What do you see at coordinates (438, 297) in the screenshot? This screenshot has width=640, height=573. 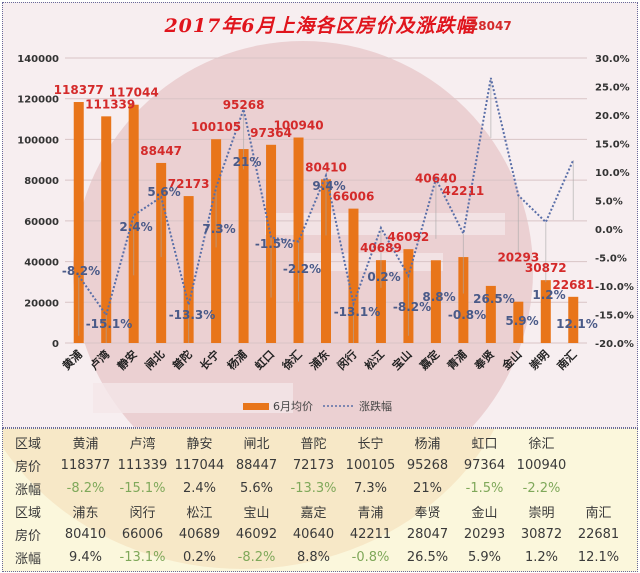 I see `change-rate-label: 8.8%` at bounding box center [438, 297].